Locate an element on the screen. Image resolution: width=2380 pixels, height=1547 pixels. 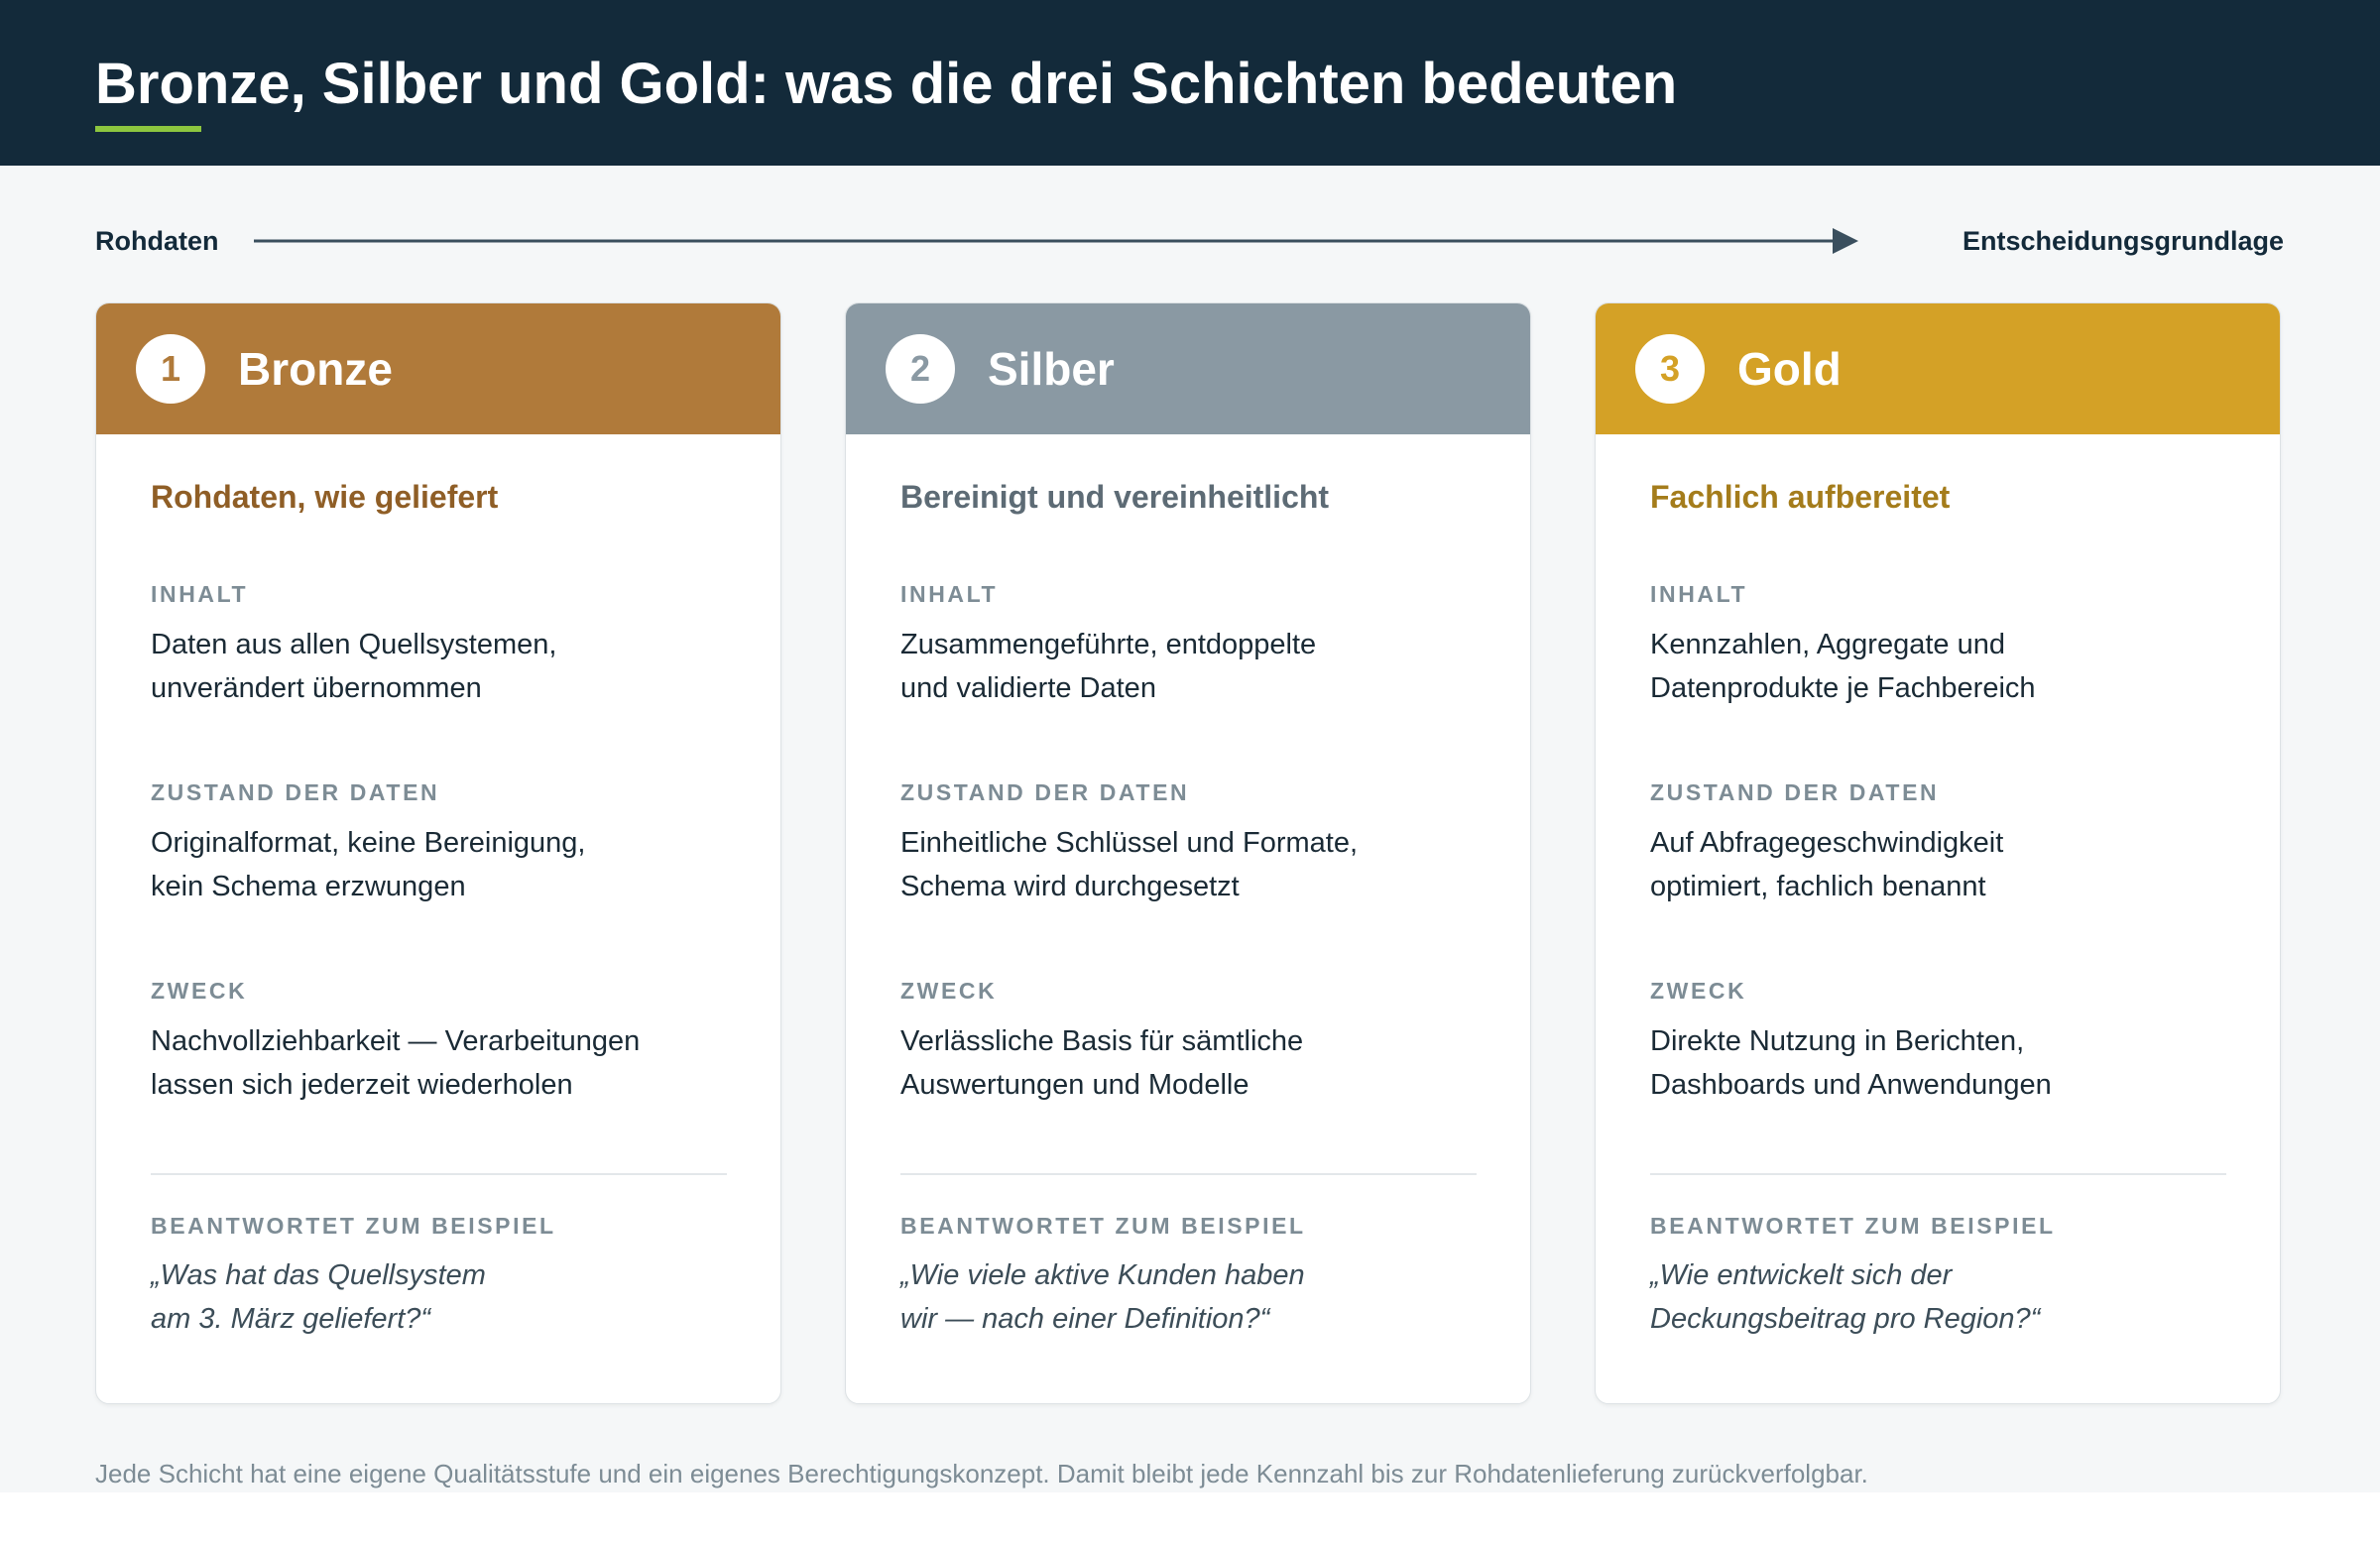
layer-number: 2 is located at coordinates (920, 369).